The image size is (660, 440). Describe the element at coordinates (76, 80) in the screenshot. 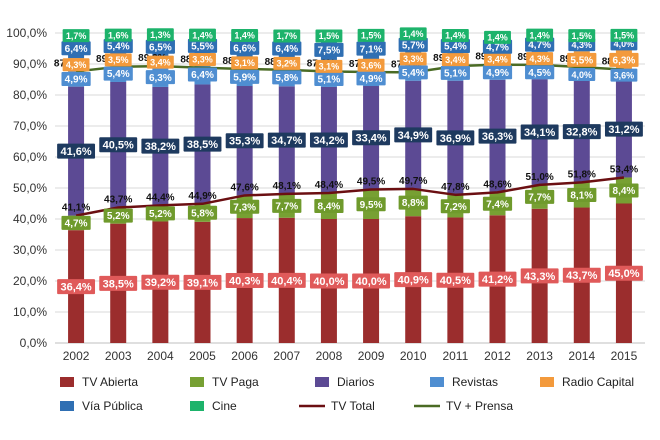

I see `data-label: 4,9%` at that location.